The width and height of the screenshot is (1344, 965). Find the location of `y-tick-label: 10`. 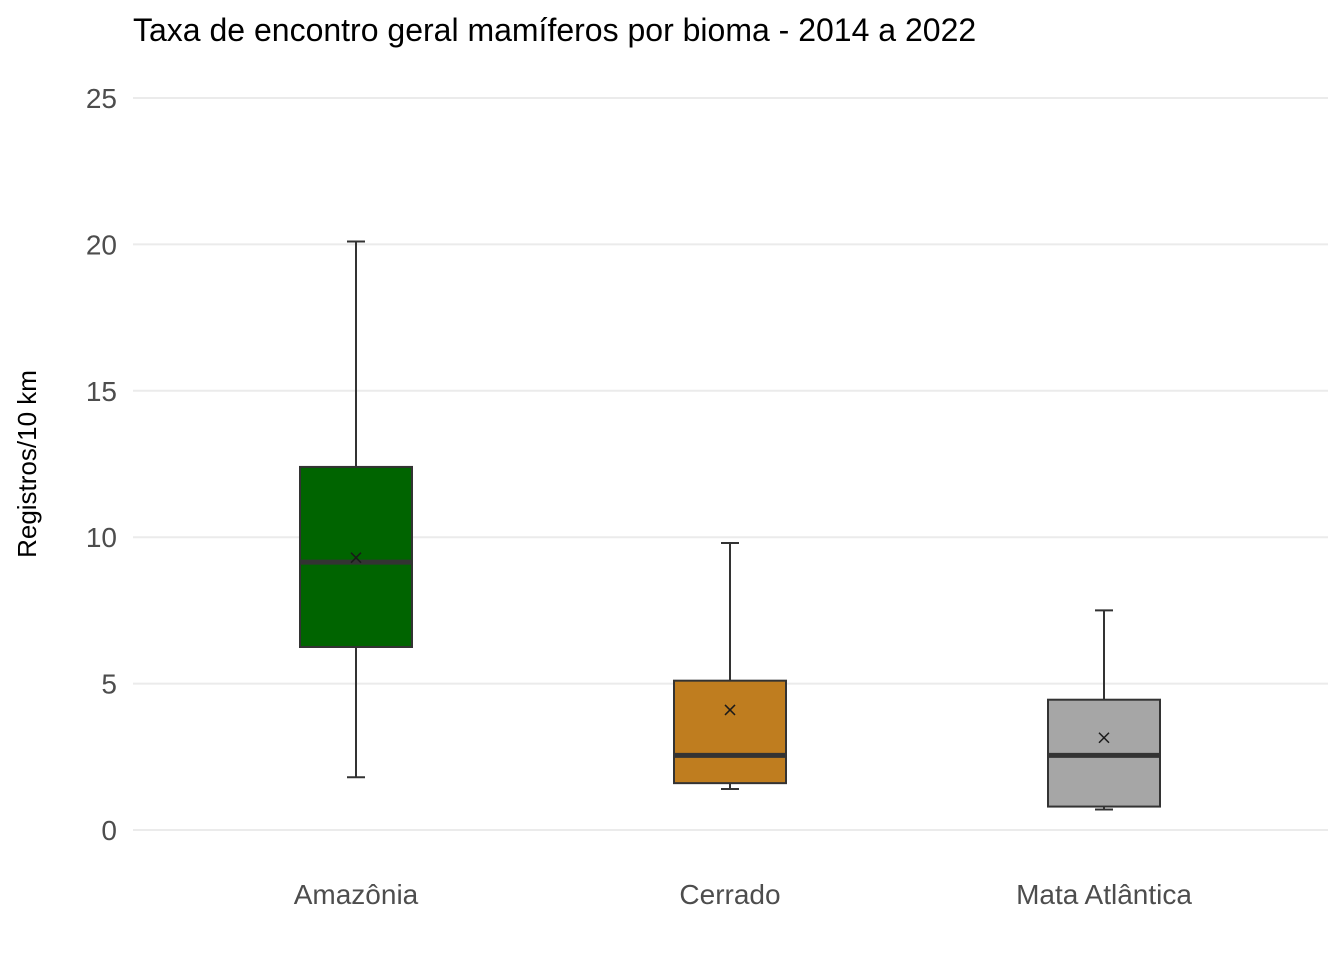

y-tick-label: 10 is located at coordinates (101, 537).